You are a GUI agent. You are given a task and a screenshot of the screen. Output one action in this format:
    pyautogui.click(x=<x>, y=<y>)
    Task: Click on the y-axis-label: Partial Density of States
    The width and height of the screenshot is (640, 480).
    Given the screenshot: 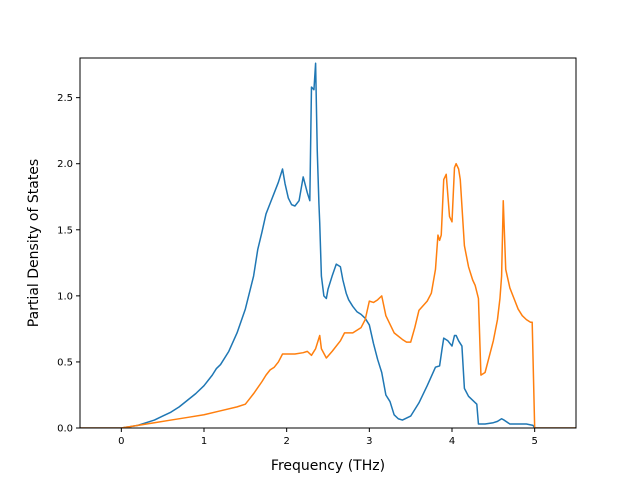 What is the action you would take?
    pyautogui.click(x=34, y=243)
    